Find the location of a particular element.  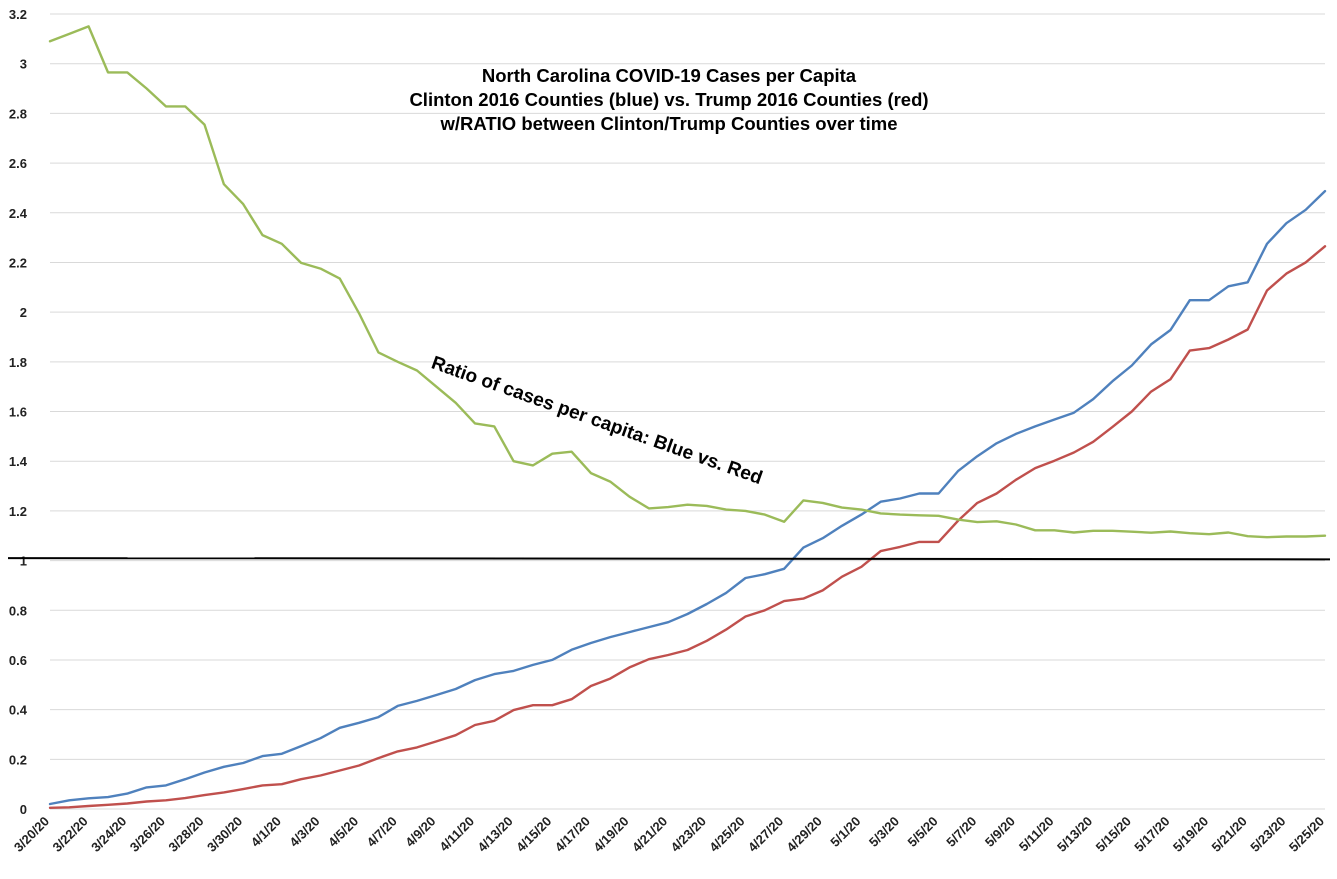

y-tick-label: 3.2 is located at coordinates (18, 14).